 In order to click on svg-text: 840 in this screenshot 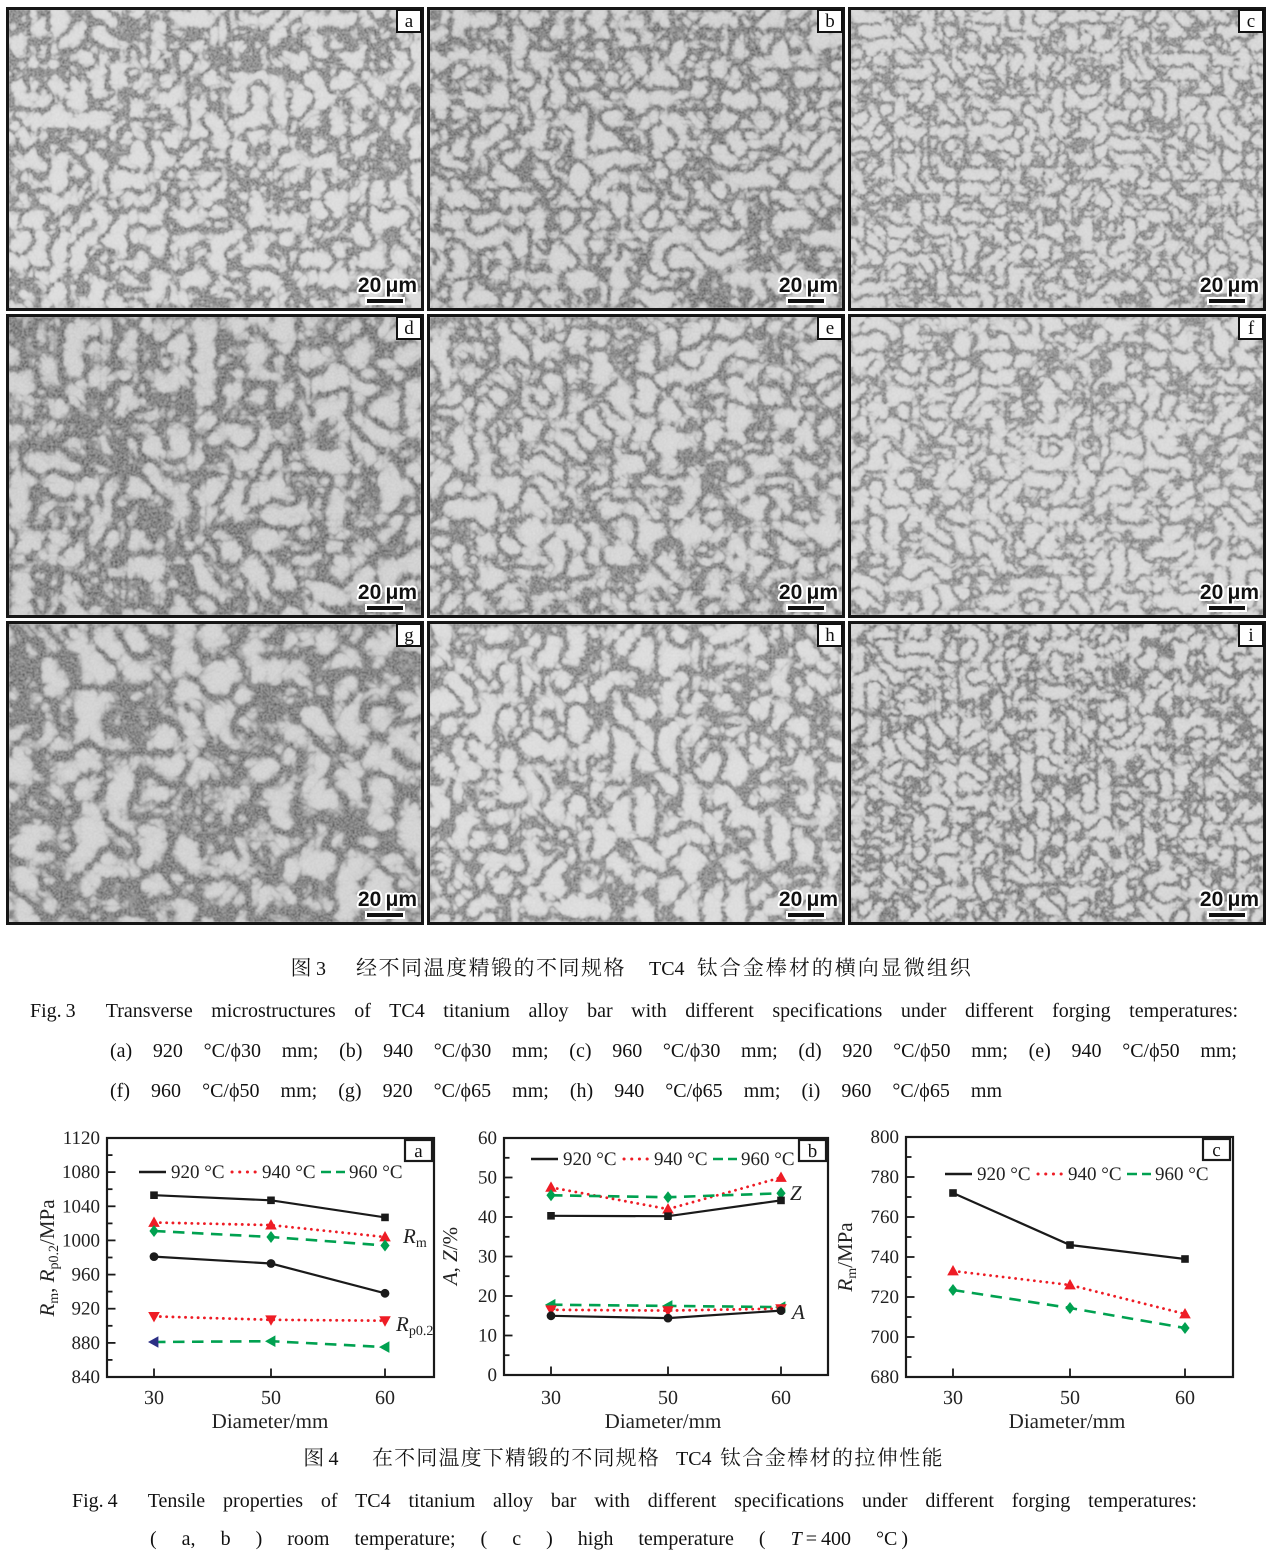, I will do `click(86, 1377)`.